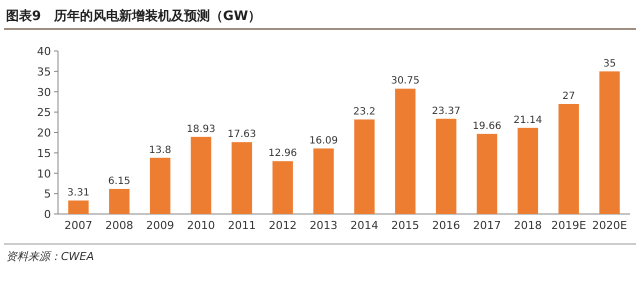 This screenshot has width=640, height=282. Describe the element at coordinates (364, 112) in the screenshot. I see `data-label: 23.2` at that location.